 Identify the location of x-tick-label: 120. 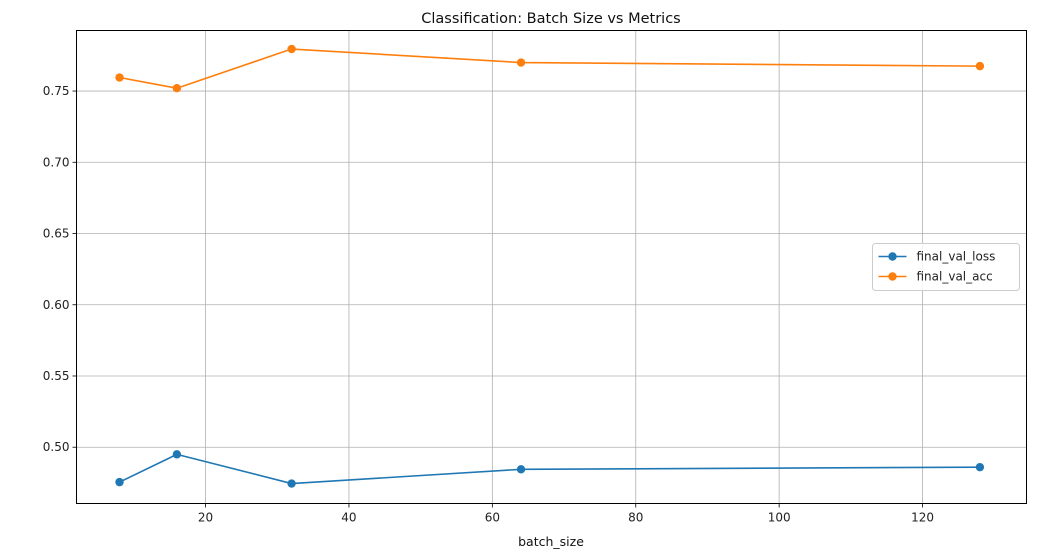
(922, 518).